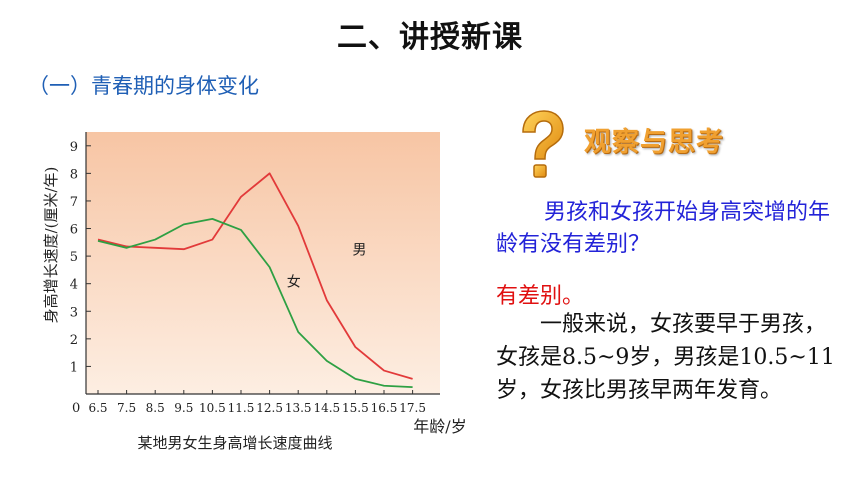  I want to click on chart-caption: 某地男女生身高增长速度曲线, so click(234, 443).